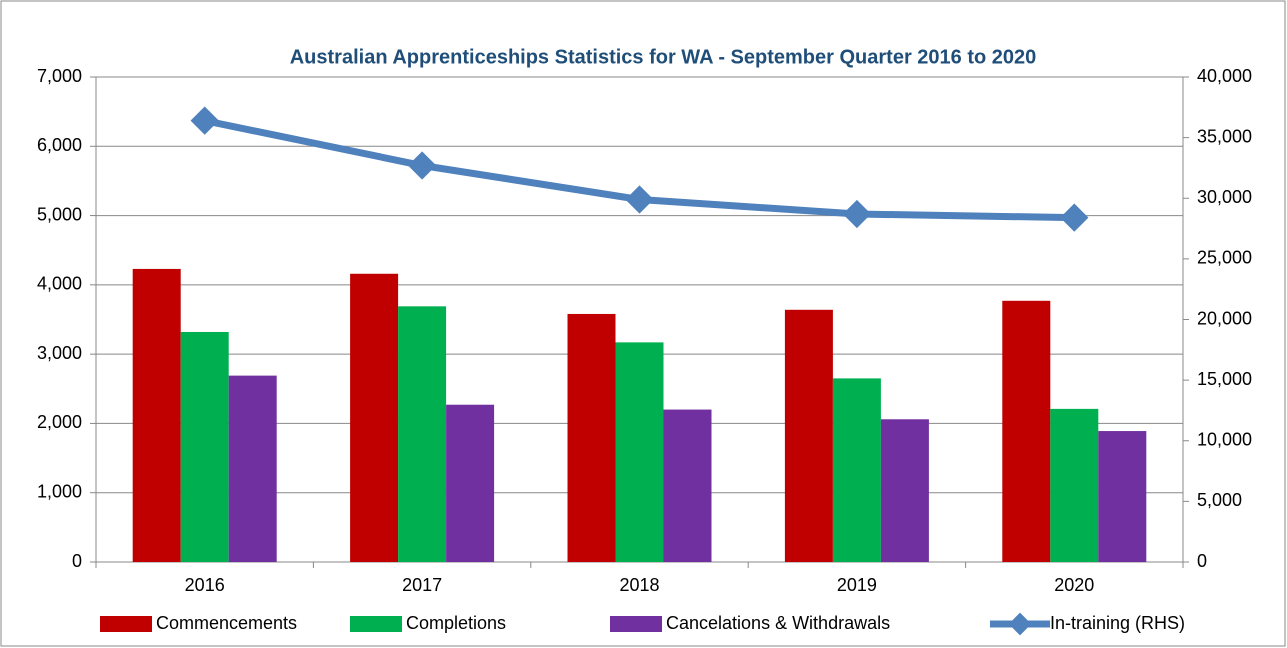  What do you see at coordinates (456, 623) in the screenshot?
I see `legend-label: Completions` at bounding box center [456, 623].